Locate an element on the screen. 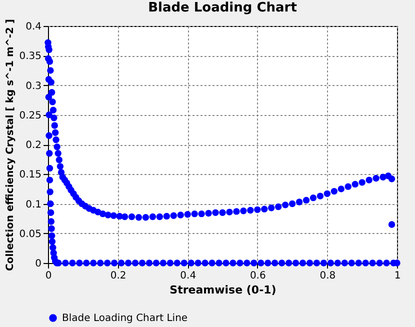 This screenshot has width=415, height=327. y-tick-label: 0 is located at coordinates (38, 264).